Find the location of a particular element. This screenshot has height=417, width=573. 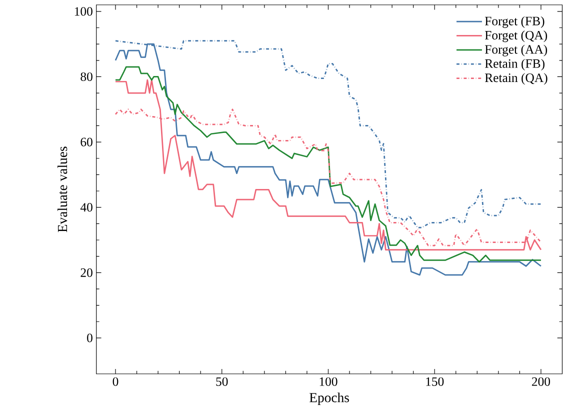

legend-label: Forget (AA) is located at coordinates (516, 50).